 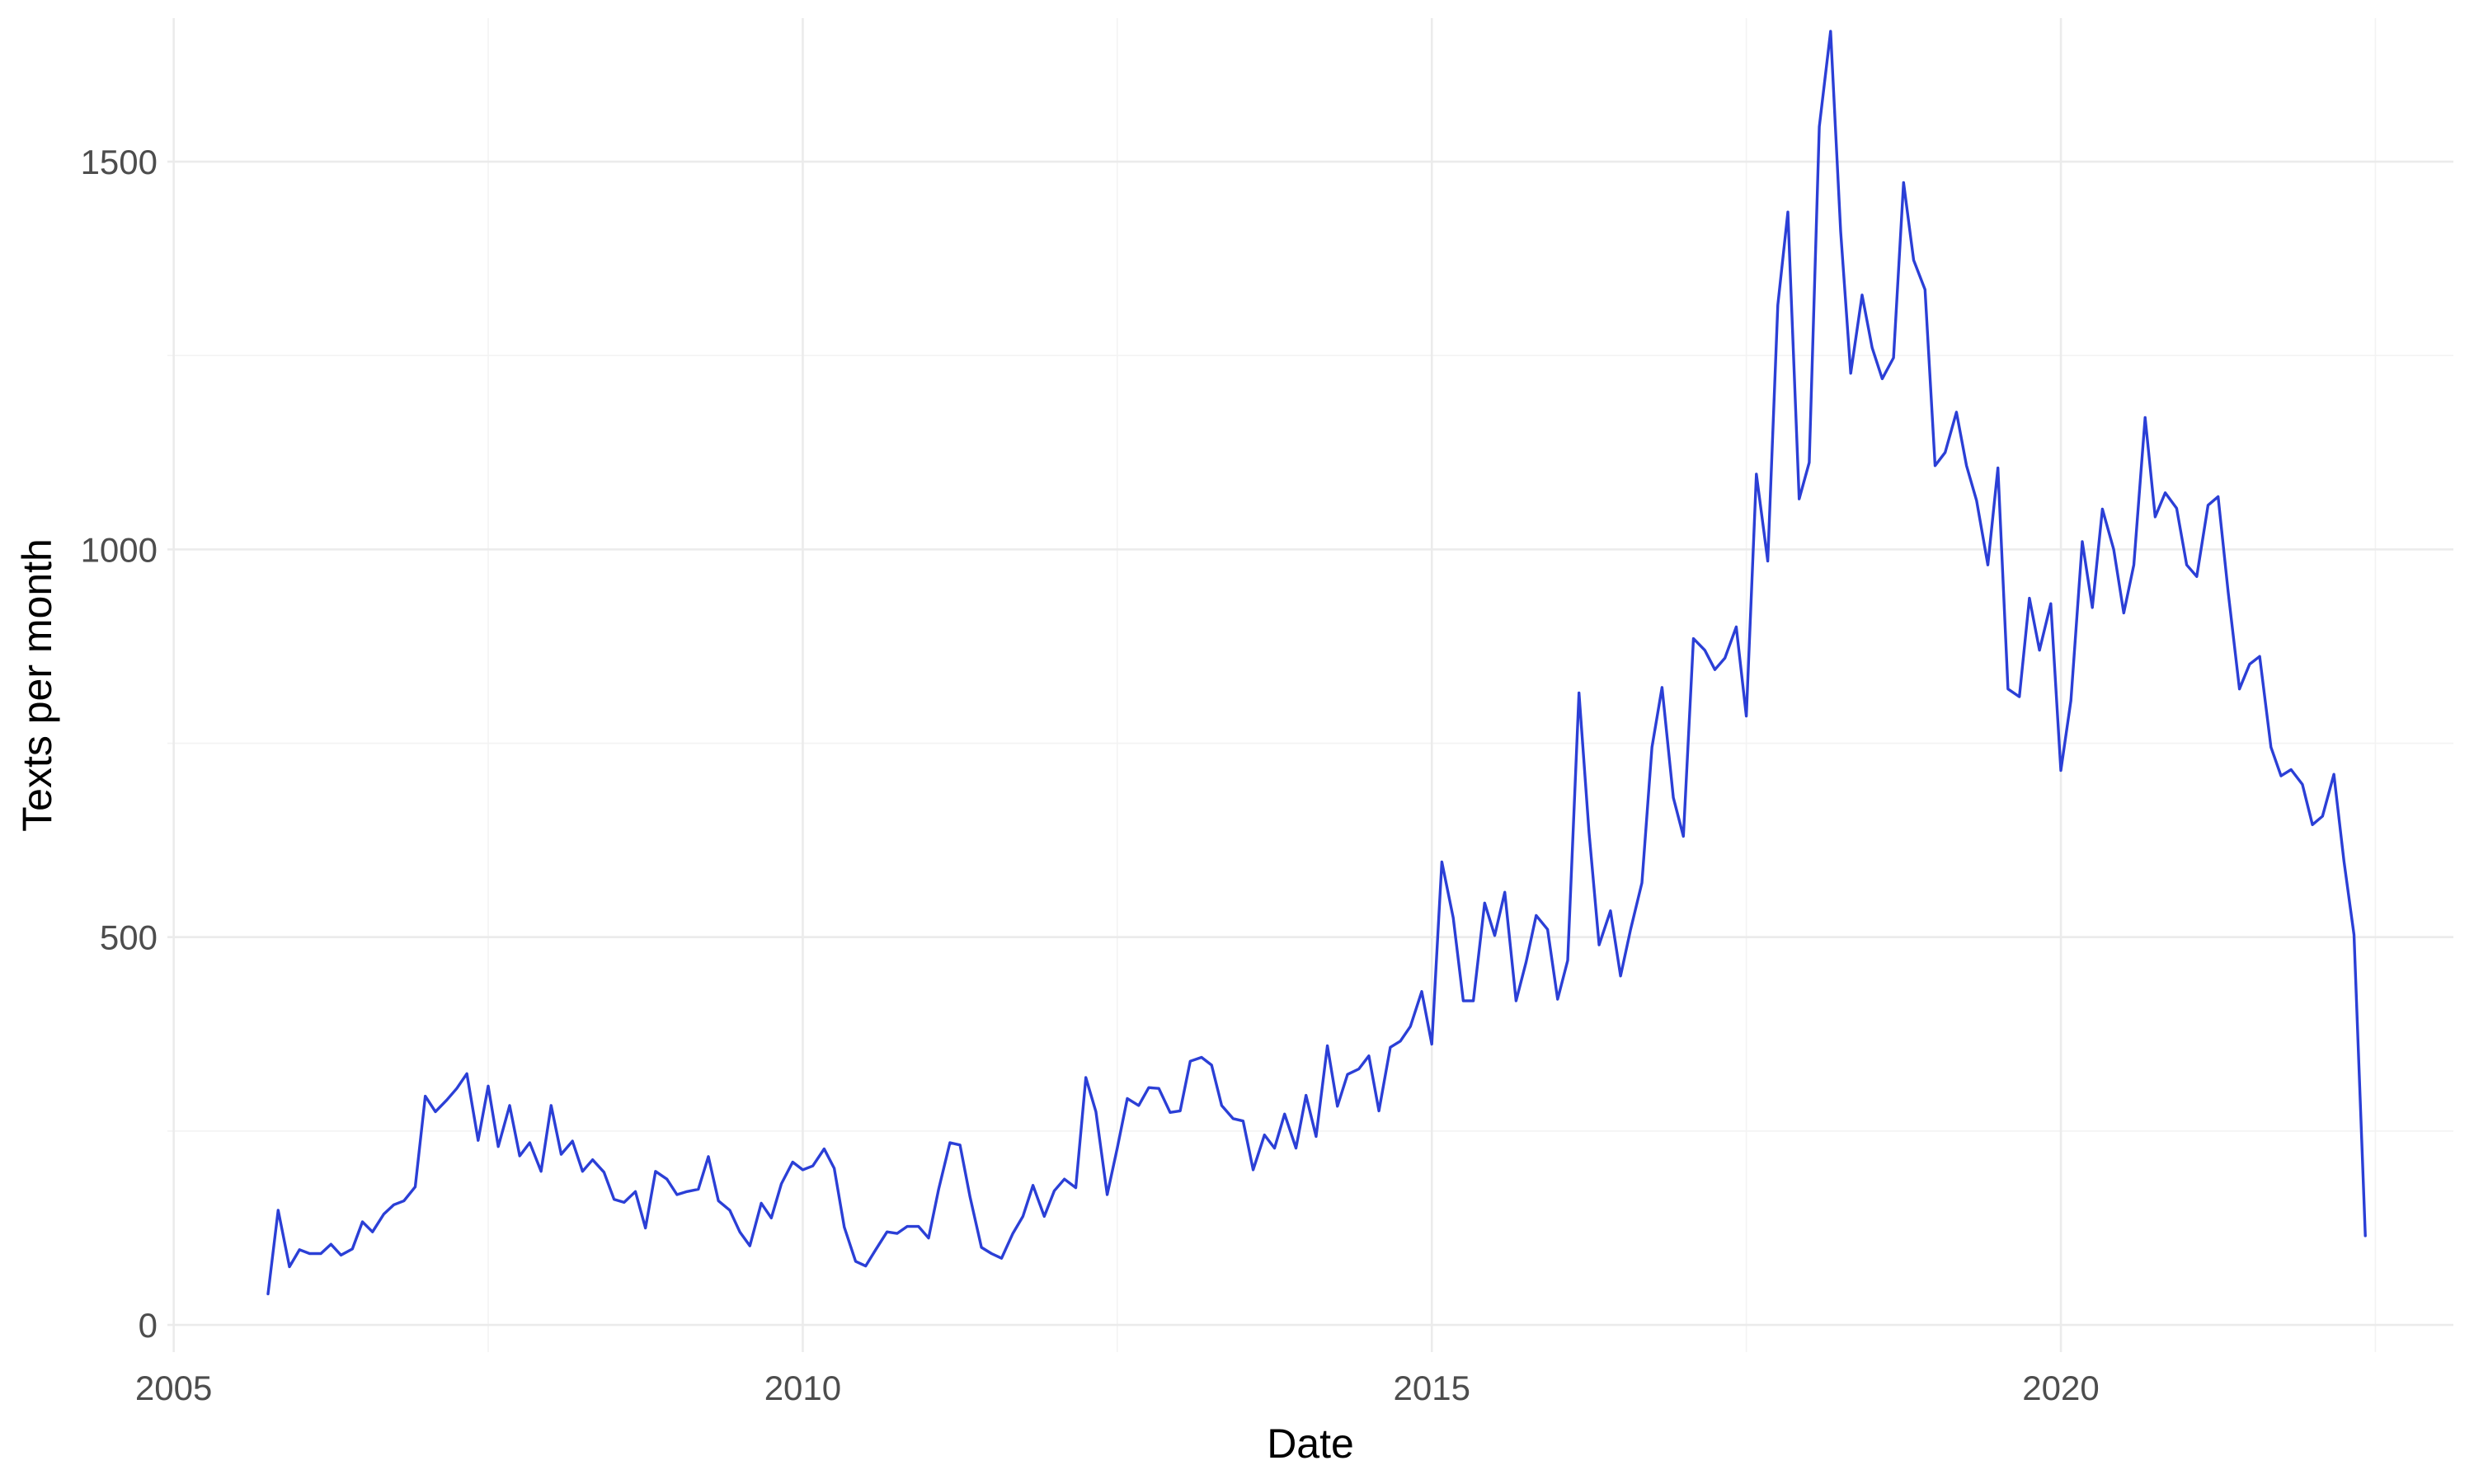 I want to click on x-tick-label: 2005, so click(x=173, y=1388).